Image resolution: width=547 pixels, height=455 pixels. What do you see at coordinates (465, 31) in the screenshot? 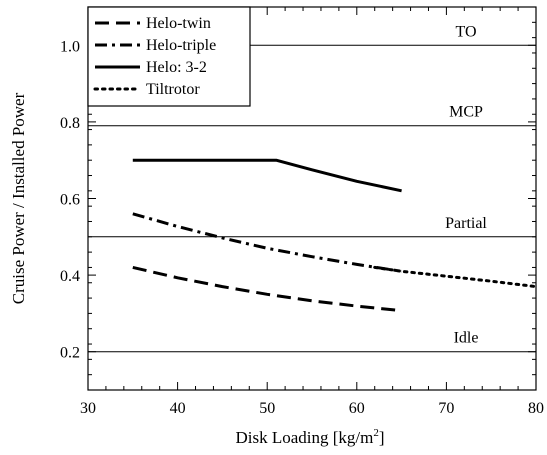
I see `reference-label-to: TO` at bounding box center [465, 31].